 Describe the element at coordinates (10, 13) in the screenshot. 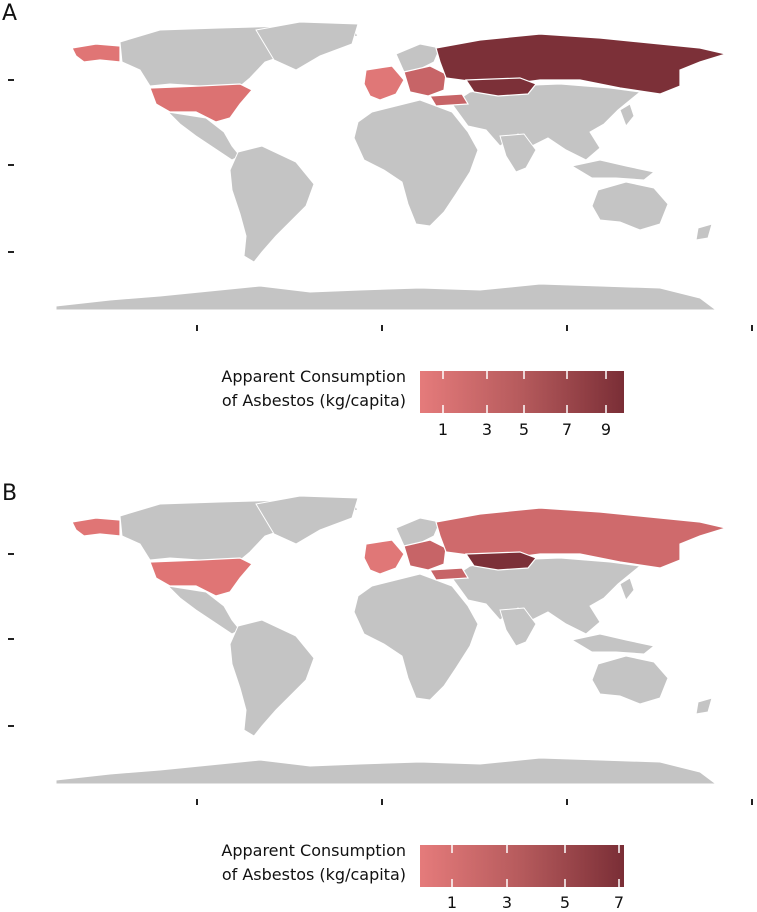

I see `panel-letter: A` at that location.